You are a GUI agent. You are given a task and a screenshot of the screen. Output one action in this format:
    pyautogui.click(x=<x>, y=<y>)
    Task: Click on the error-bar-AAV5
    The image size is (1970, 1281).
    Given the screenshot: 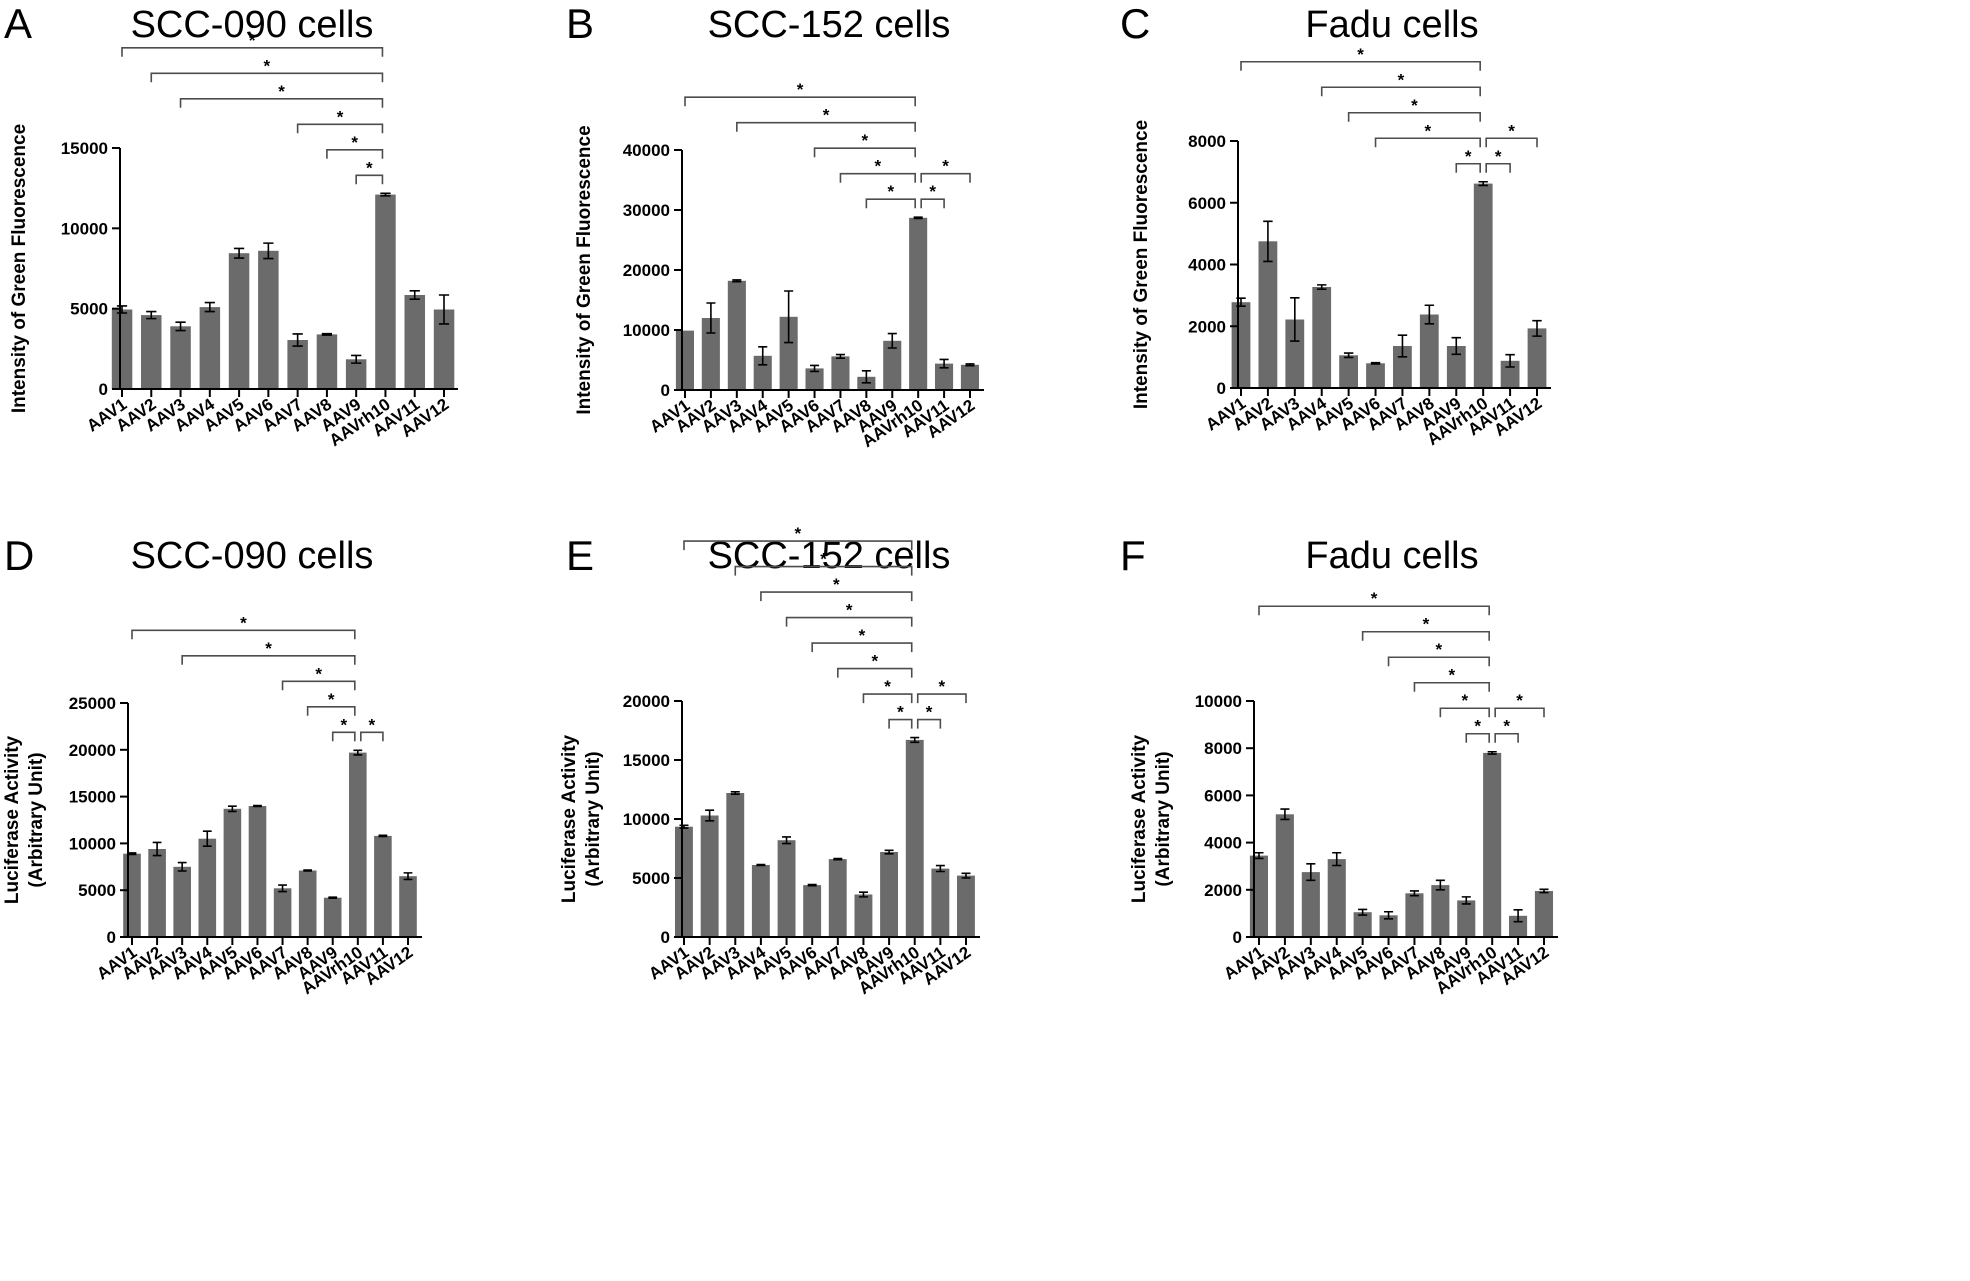 What is the action you would take?
    pyautogui.click(x=1348, y=355)
    